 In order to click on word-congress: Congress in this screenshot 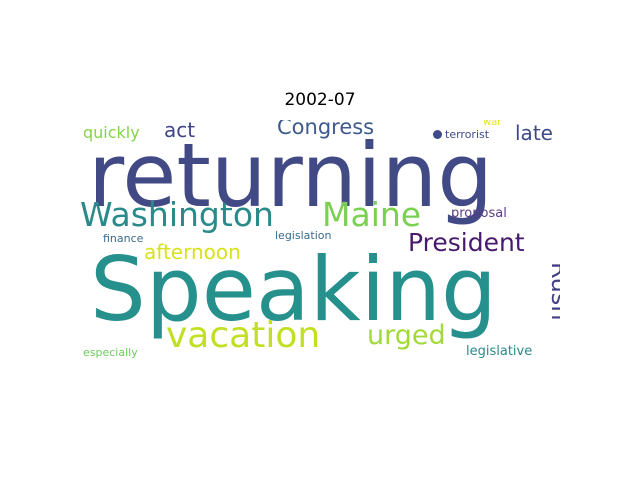, I will do `click(326, 129)`.